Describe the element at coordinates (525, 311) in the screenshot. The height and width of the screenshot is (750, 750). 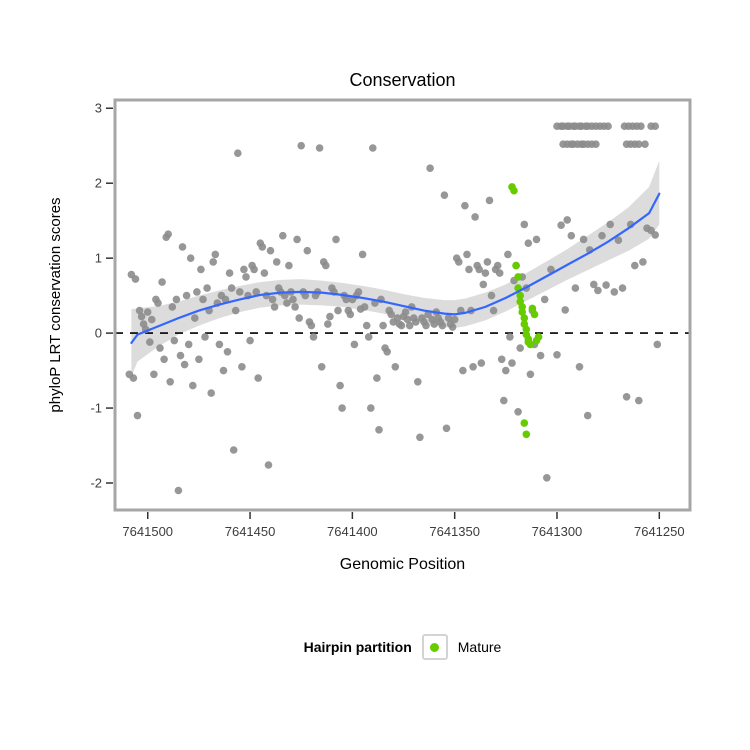
I see `points-mature` at that location.